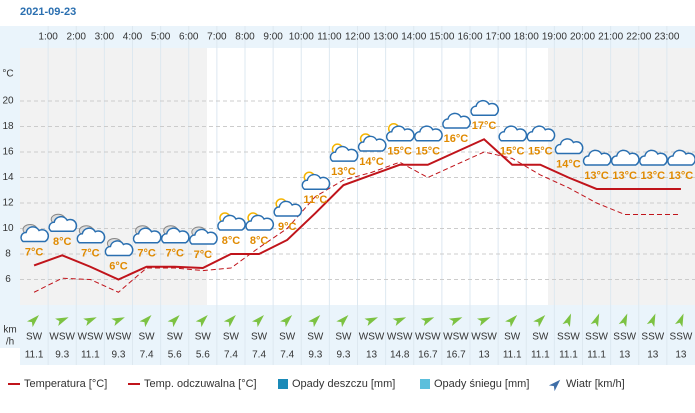  What do you see at coordinates (77, 37) in the screenshot?
I see `hour-label: 2:00` at bounding box center [77, 37].